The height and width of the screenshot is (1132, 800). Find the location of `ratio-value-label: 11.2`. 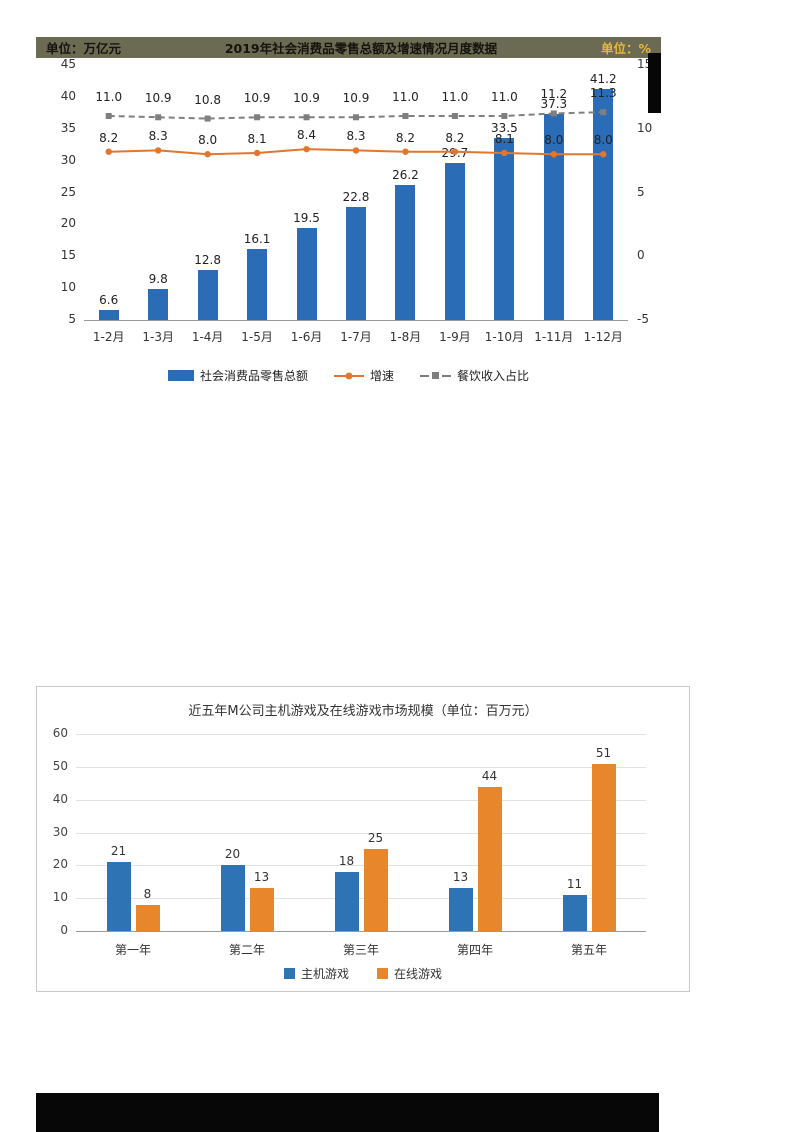

ratio-value-label: 11.2 is located at coordinates (554, 94).